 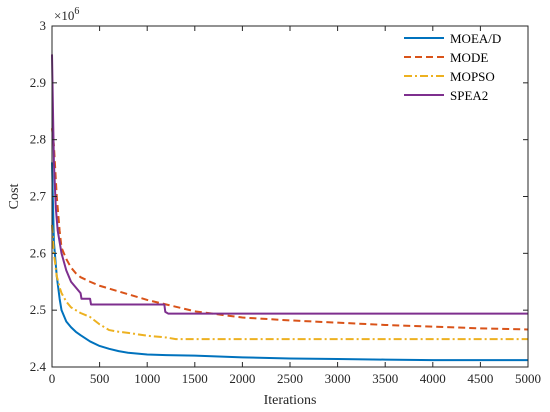 What do you see at coordinates (469, 57) in the screenshot?
I see `legend-label: MODE` at bounding box center [469, 57].